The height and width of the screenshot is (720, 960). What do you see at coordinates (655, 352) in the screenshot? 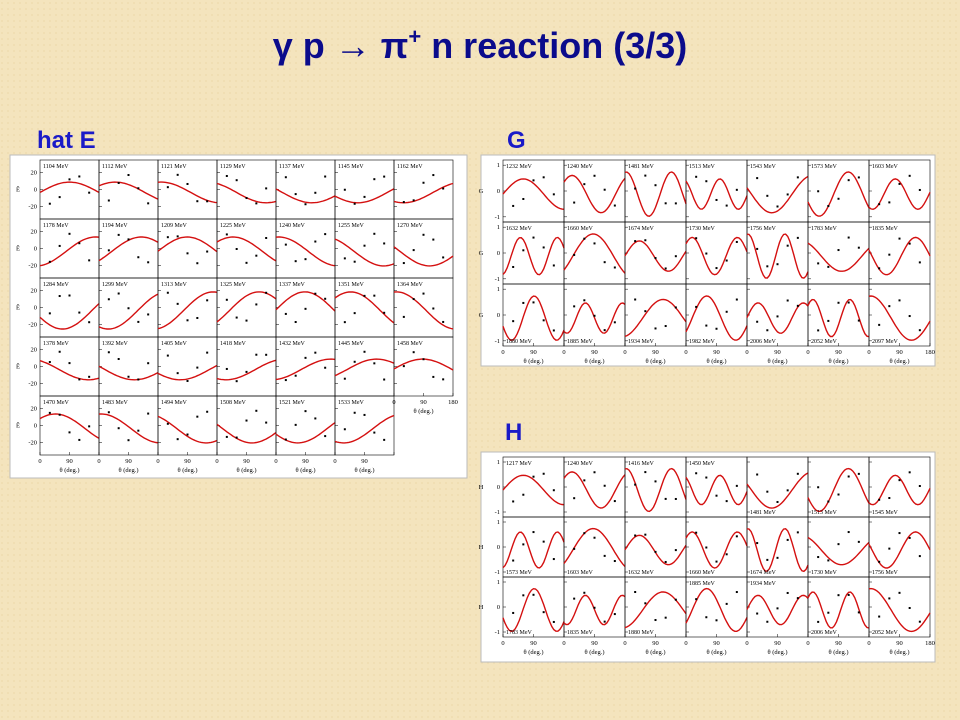
I see `x-tick-label: 90` at bounding box center [655, 352].